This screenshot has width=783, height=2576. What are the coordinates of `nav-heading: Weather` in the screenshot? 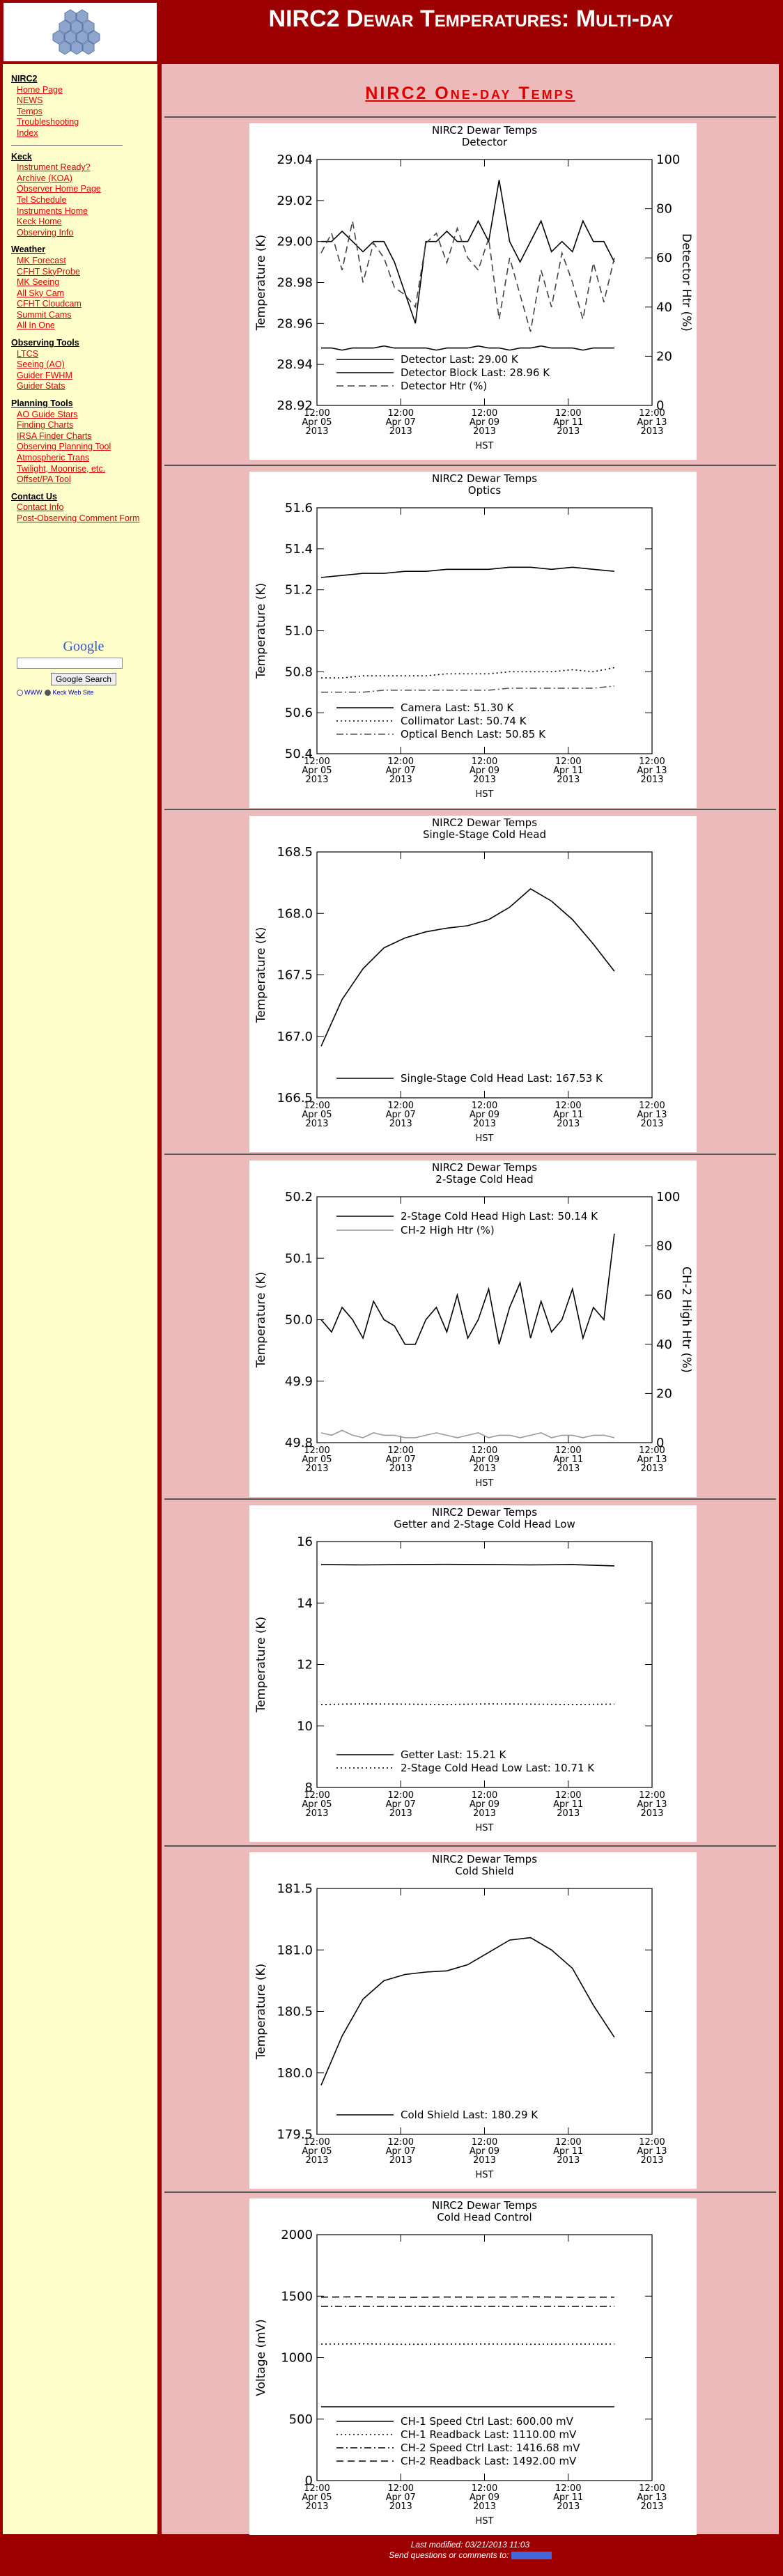 It's located at (28, 250).